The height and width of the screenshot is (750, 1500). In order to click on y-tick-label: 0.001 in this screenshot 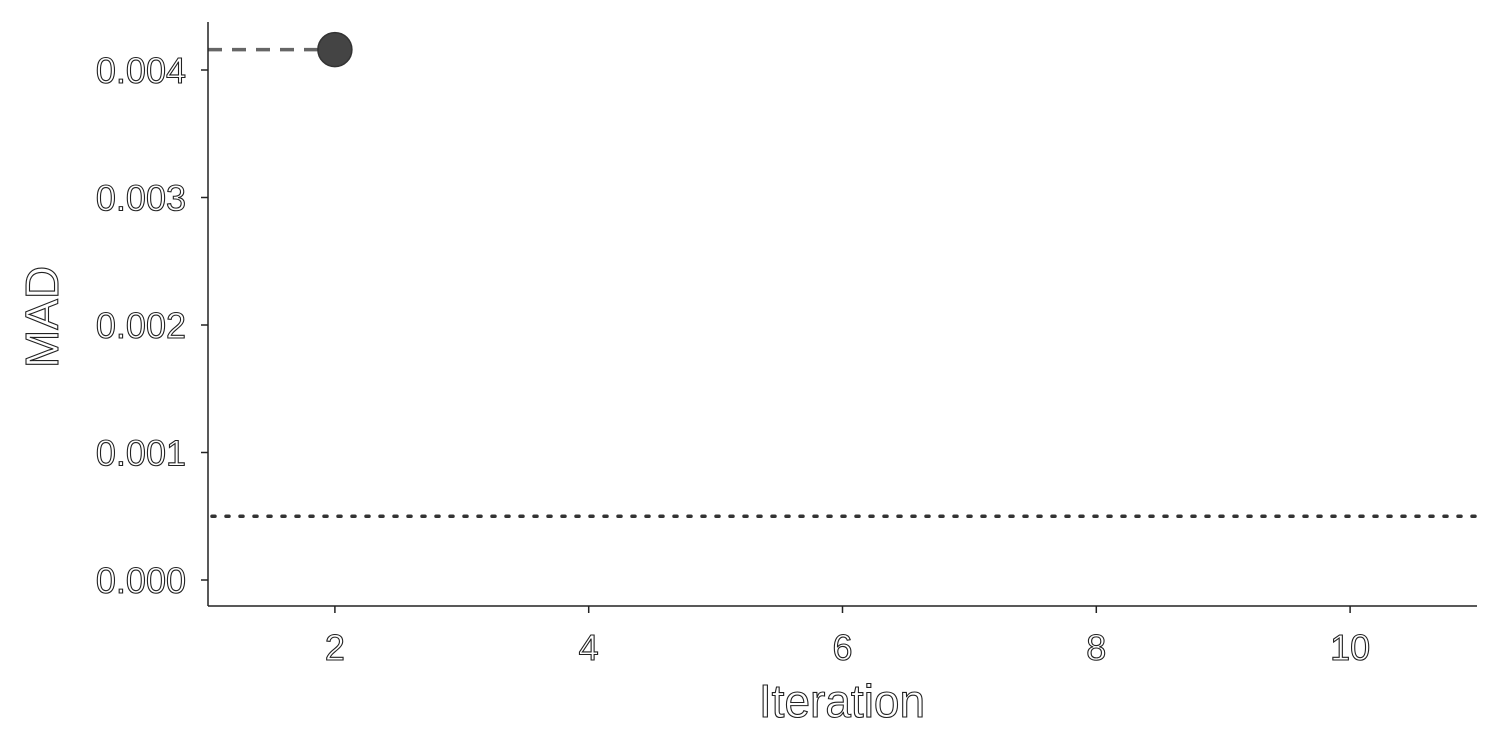, I will do `click(141, 453)`.